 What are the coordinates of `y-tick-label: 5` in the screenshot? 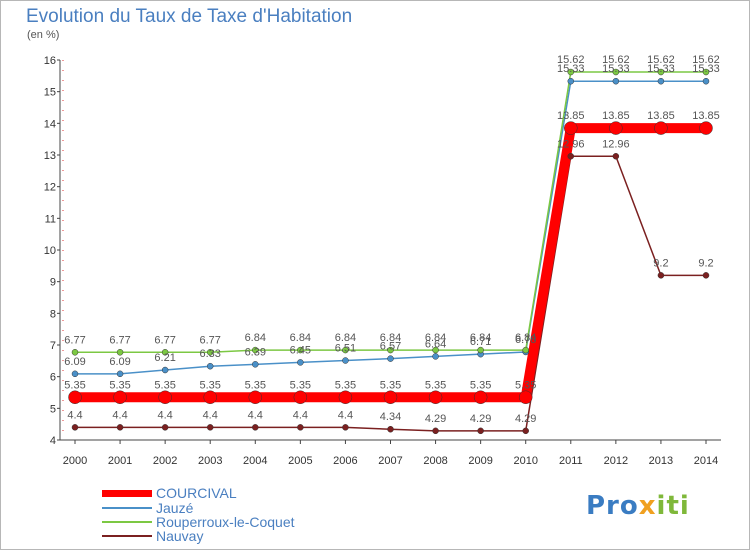 It's located at (53, 409).